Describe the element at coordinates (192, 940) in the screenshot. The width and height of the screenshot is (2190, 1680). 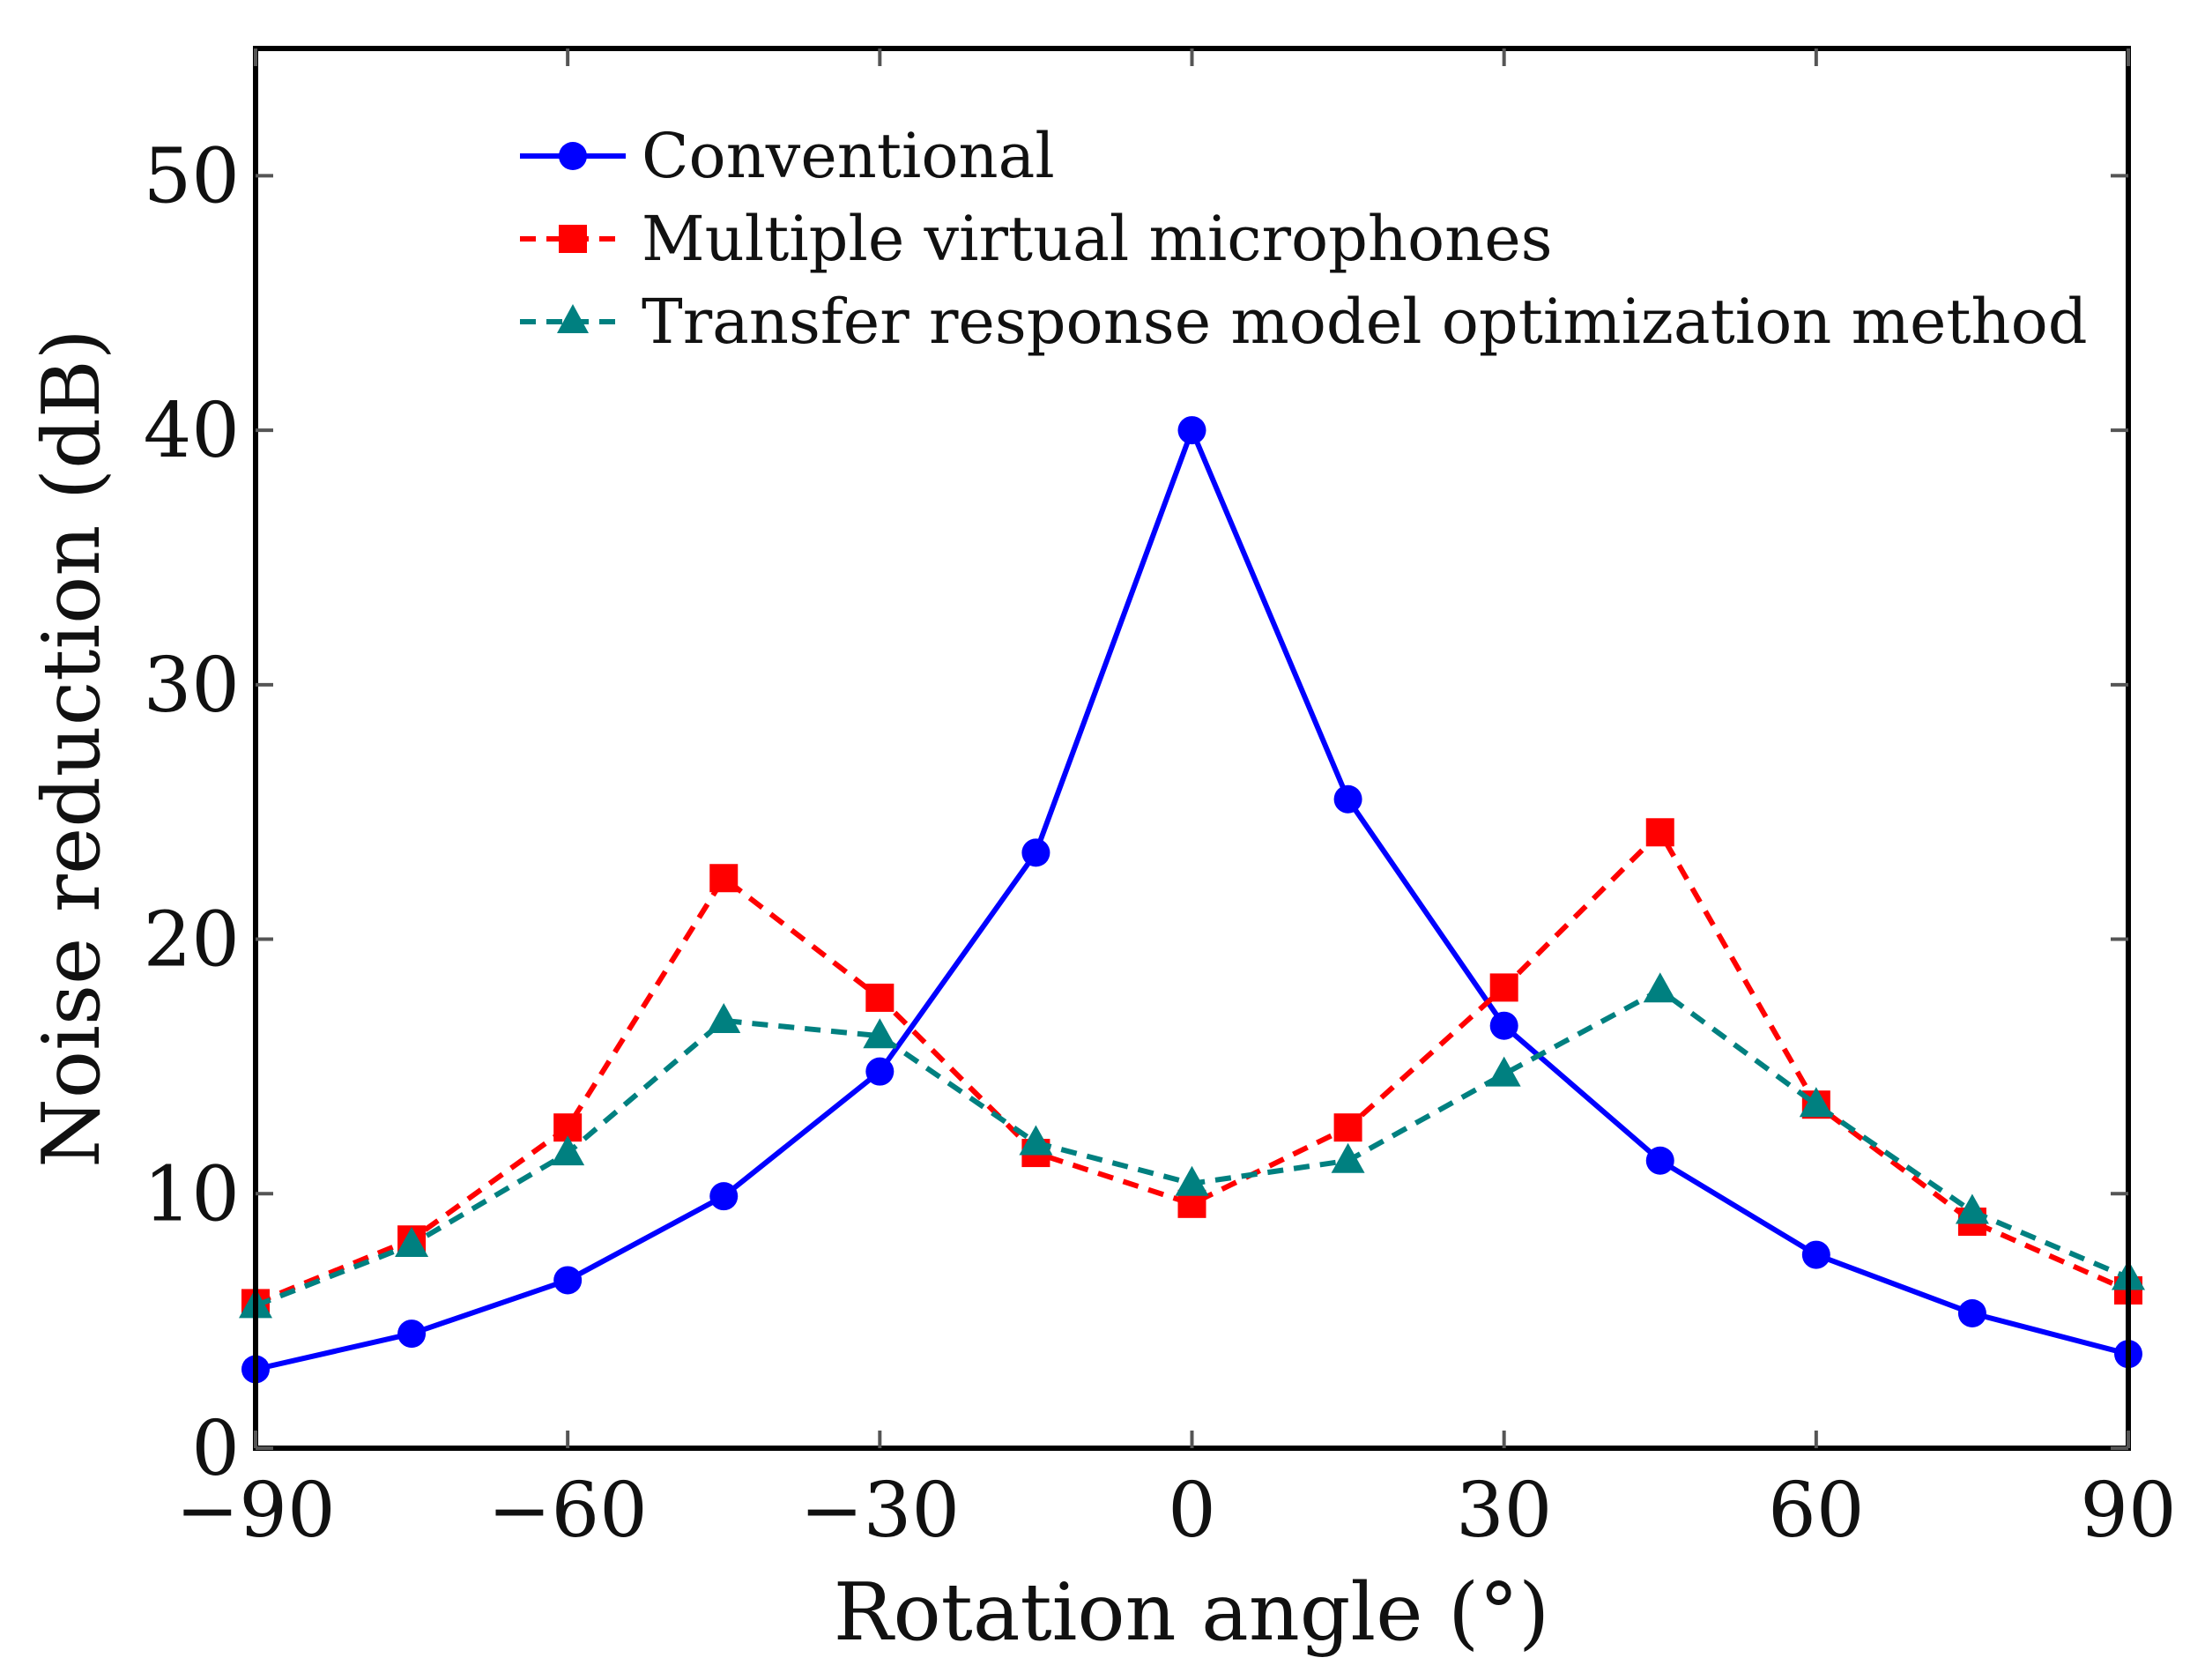
I see `y-tick-label: 20` at that location.